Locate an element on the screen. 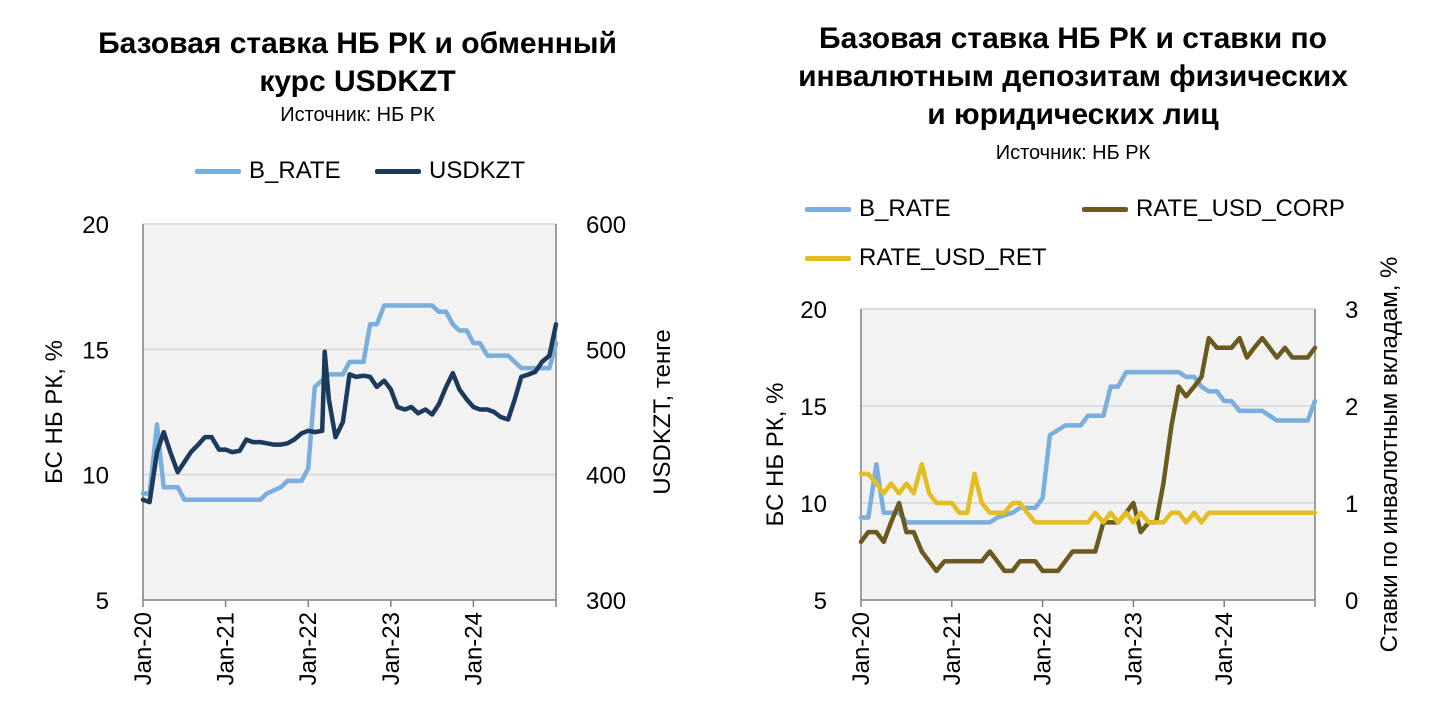  chart-title-line: и юридических лиц is located at coordinates (1073, 114).